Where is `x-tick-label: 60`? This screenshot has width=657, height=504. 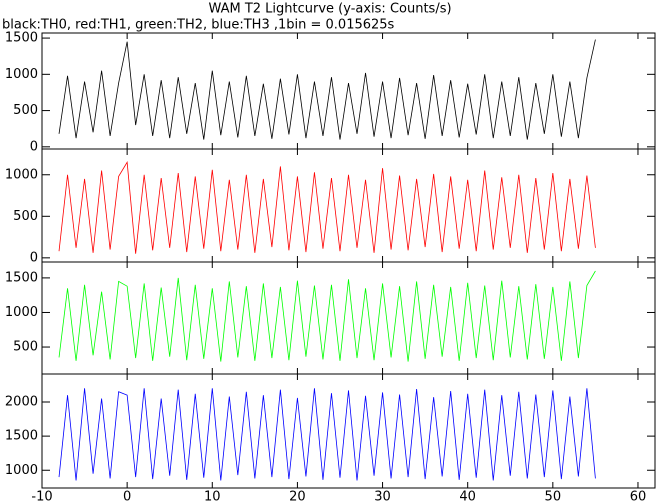
x-tick-label: 60 is located at coordinates (638, 497).